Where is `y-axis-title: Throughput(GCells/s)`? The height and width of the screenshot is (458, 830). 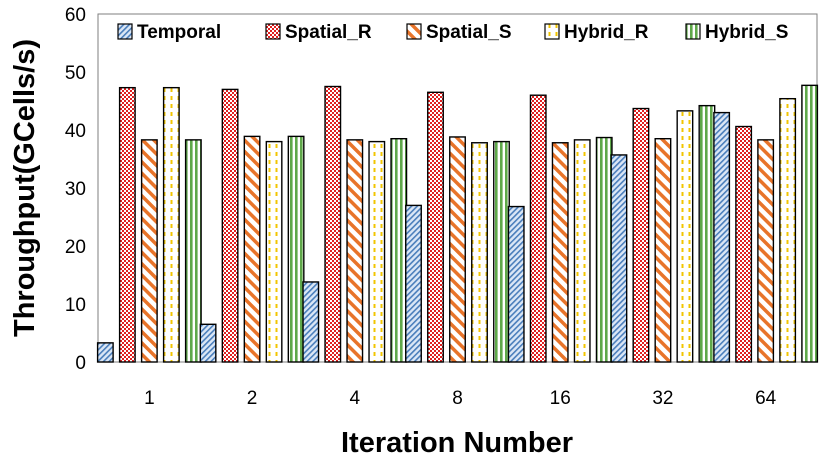 y-axis-title: Throughput(GCells/s) is located at coordinates (25, 188).